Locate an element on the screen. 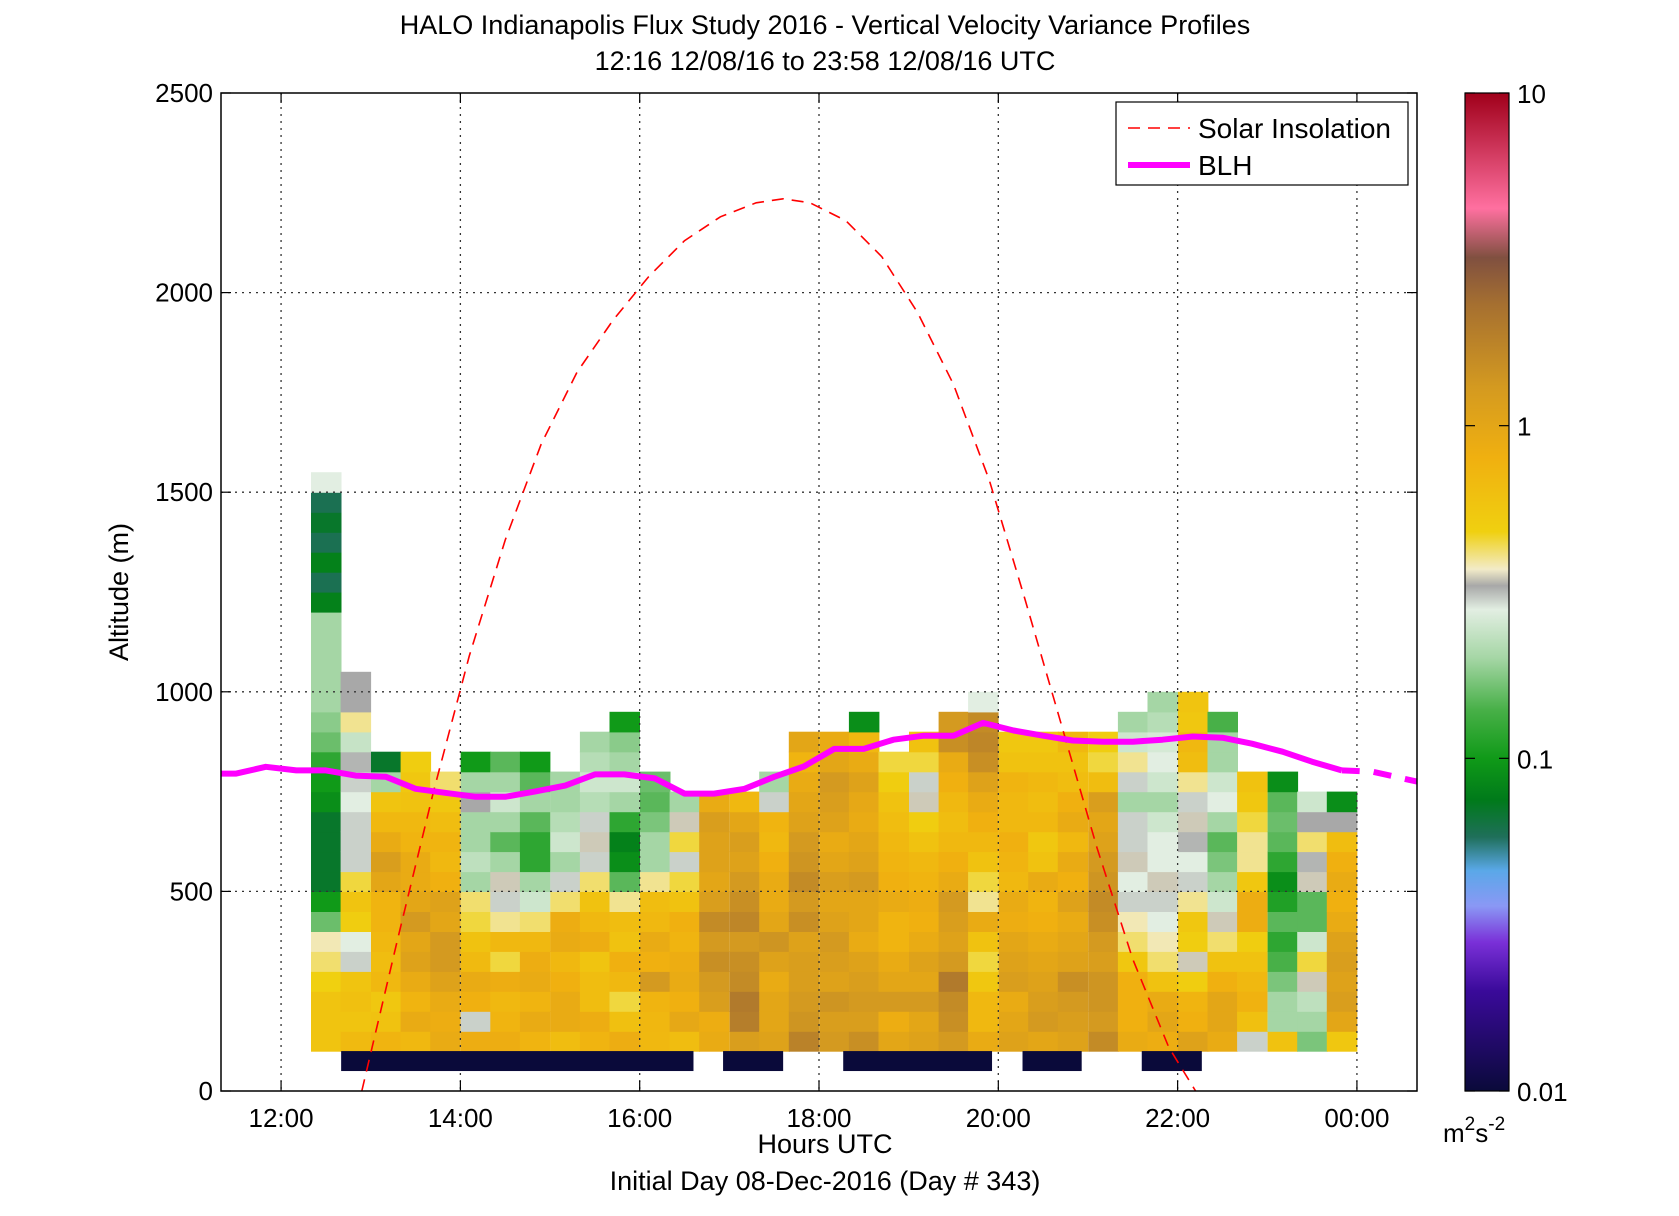  colorbar-gradient is located at coordinates (1487, 592).